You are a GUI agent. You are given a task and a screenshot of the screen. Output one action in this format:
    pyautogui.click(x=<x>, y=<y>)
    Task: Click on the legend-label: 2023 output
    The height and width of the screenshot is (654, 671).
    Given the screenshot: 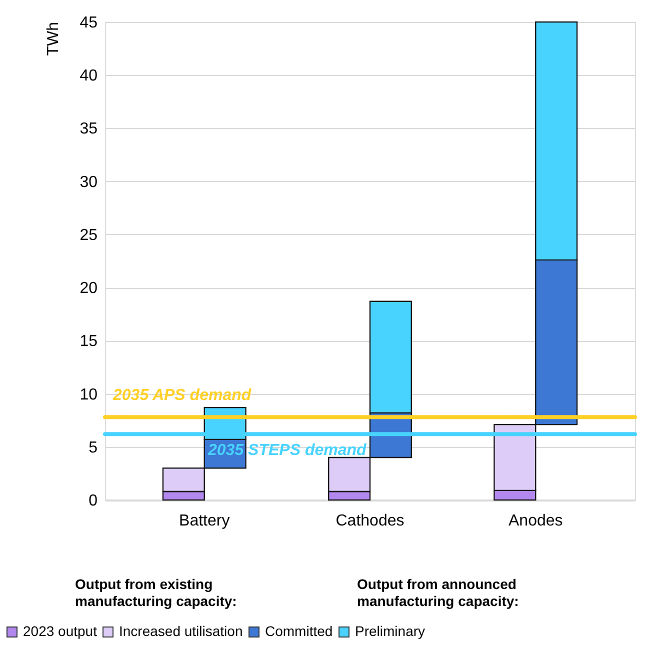 What is the action you would take?
    pyautogui.click(x=60, y=631)
    